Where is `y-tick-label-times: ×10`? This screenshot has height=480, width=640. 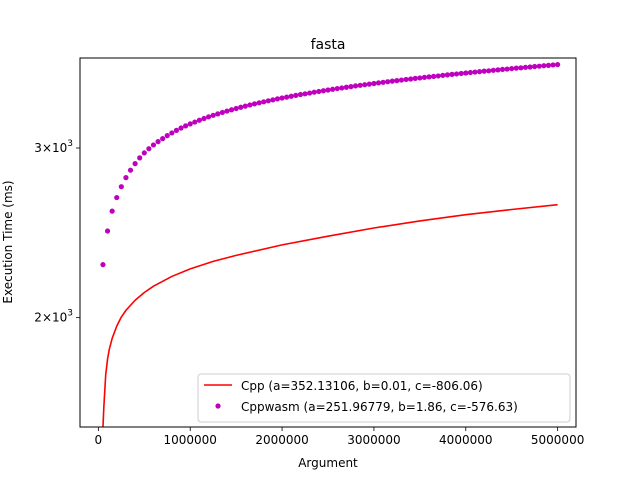
y-tick-label-times: ×10 is located at coordinates (54, 148).